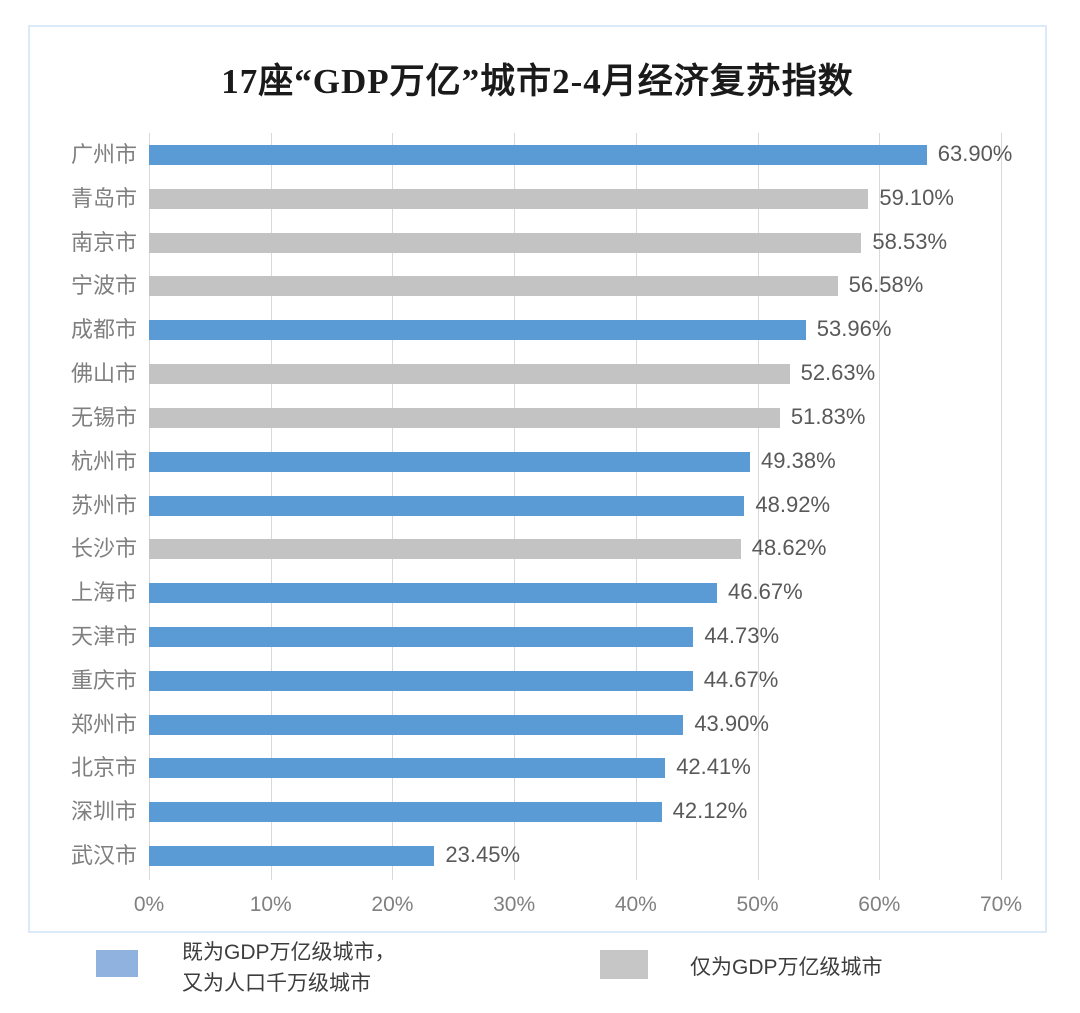 The image size is (1080, 1013). Describe the element at coordinates (117, 963) in the screenshot. I see `legend-swatch-blue-icon` at that location.